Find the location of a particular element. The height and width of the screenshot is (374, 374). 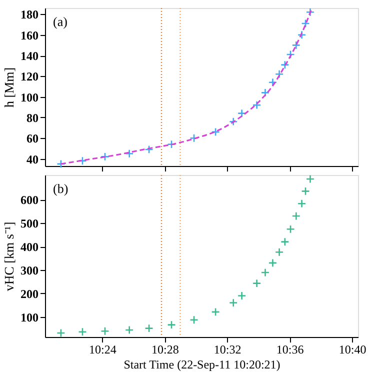

y-tick-label: 200 is located at coordinates (29, 293).